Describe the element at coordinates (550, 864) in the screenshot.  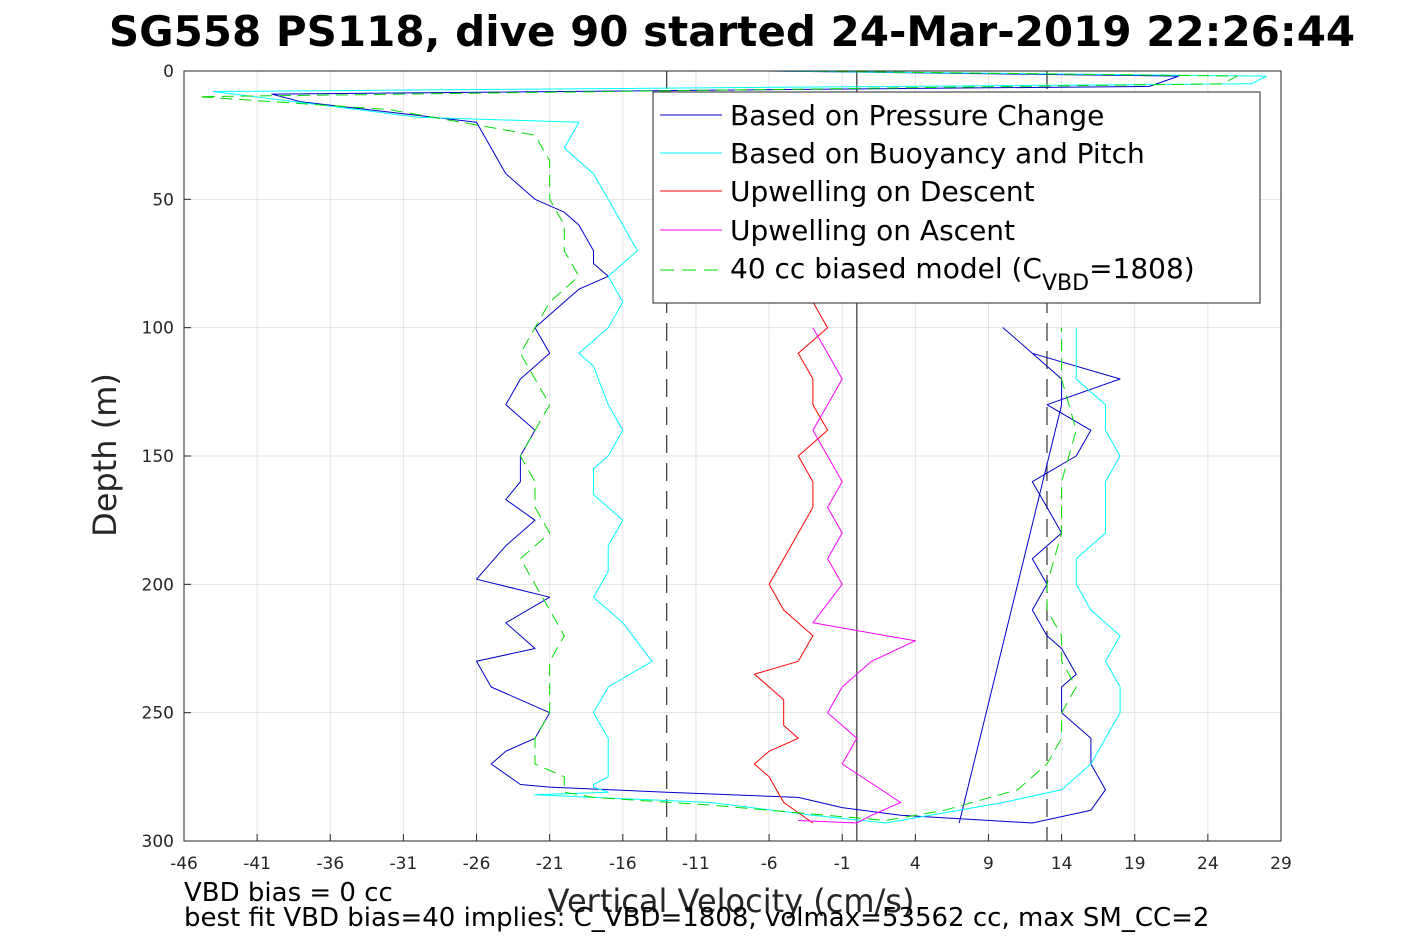
I see `x-tick-label: -21` at that location.